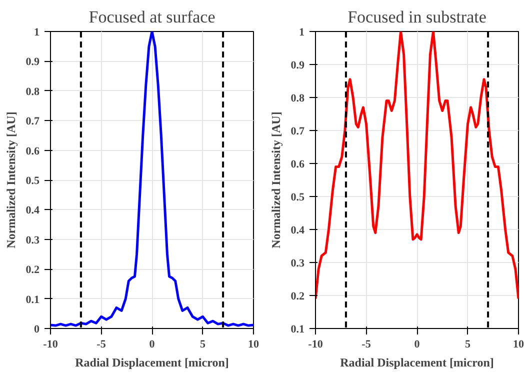  I want to click on chart-title: Focused in substrate, so click(417, 17).